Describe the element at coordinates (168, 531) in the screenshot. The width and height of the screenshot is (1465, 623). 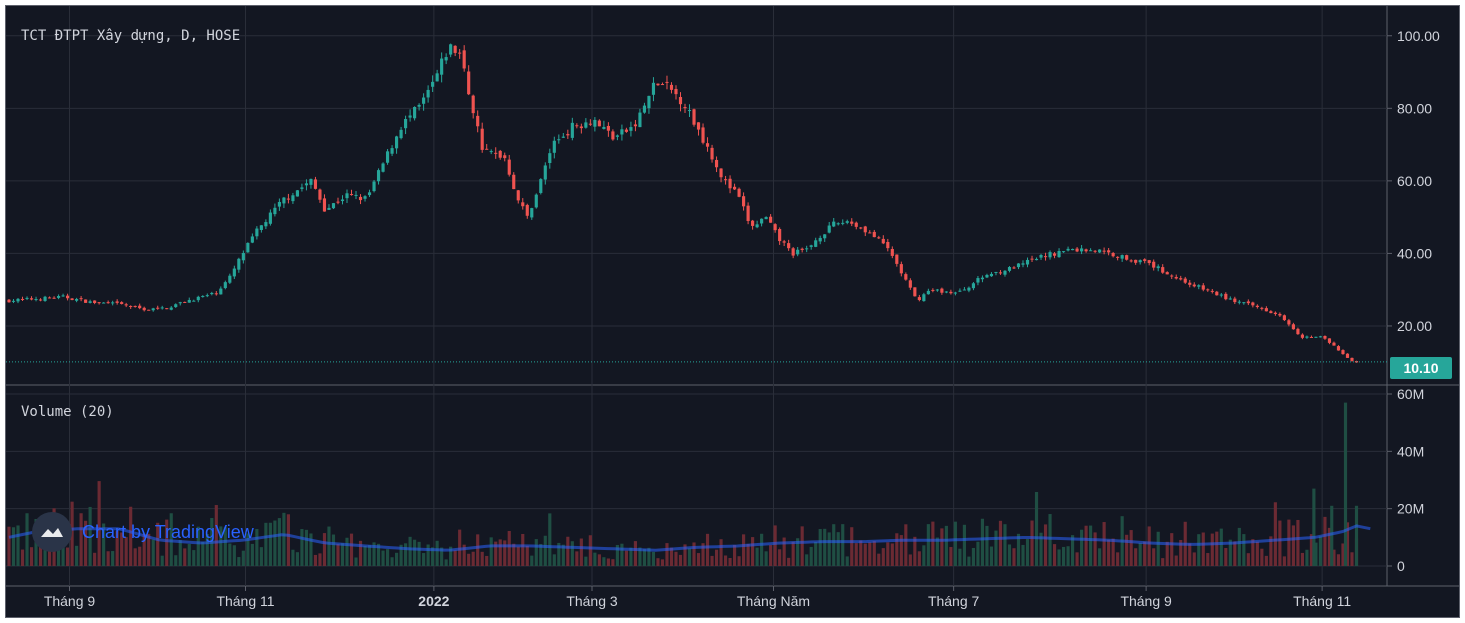
I see `watermark-text: Chart by TradingView` at that location.